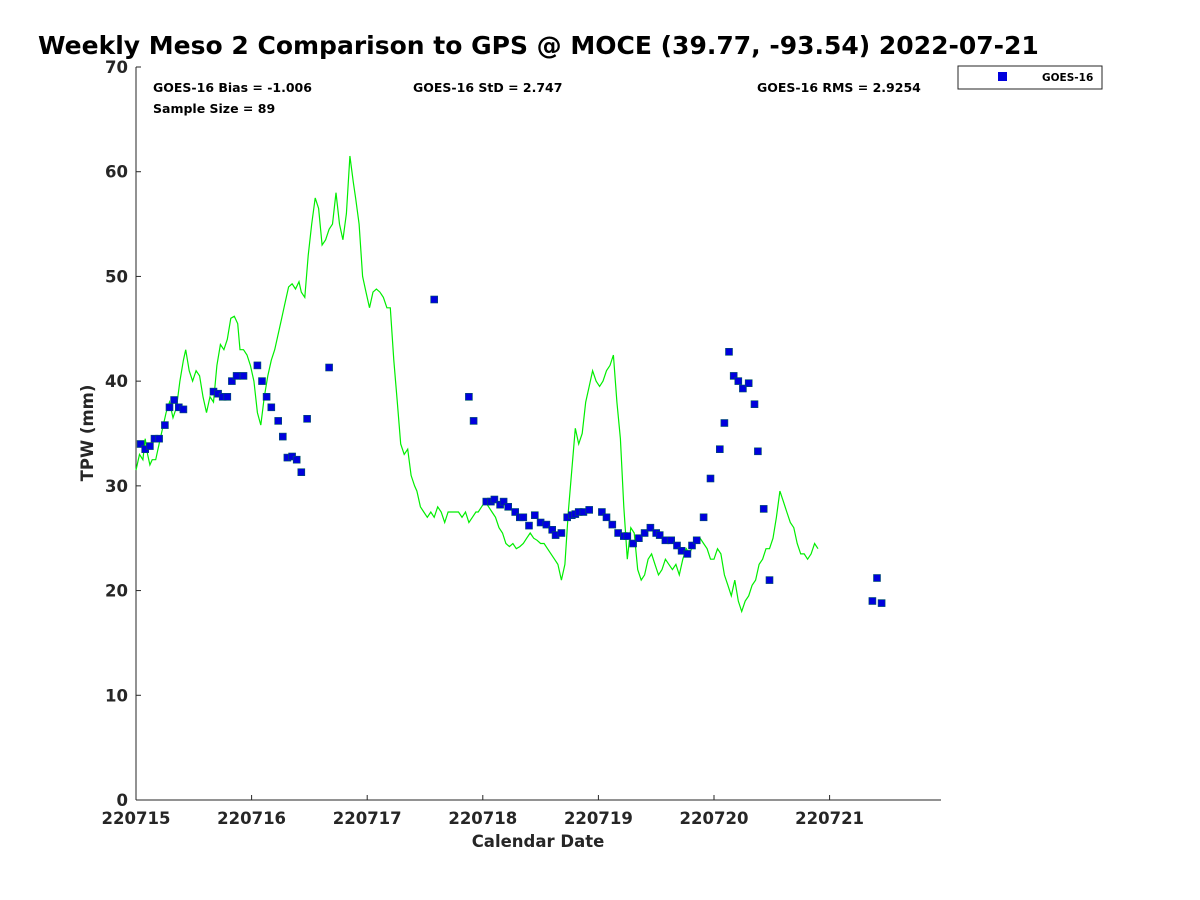  What do you see at coordinates (598, 818) in the screenshot?
I see `x-tick-label: 220719` at bounding box center [598, 818].